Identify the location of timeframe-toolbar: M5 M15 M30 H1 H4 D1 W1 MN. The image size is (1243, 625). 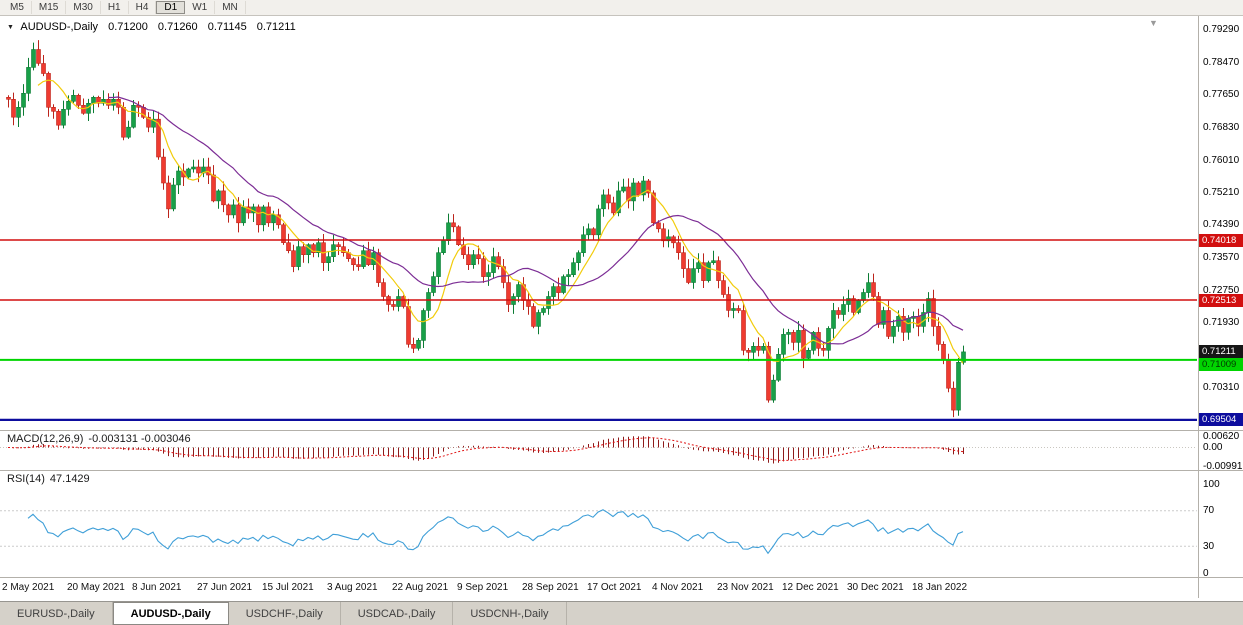
(621, 8).